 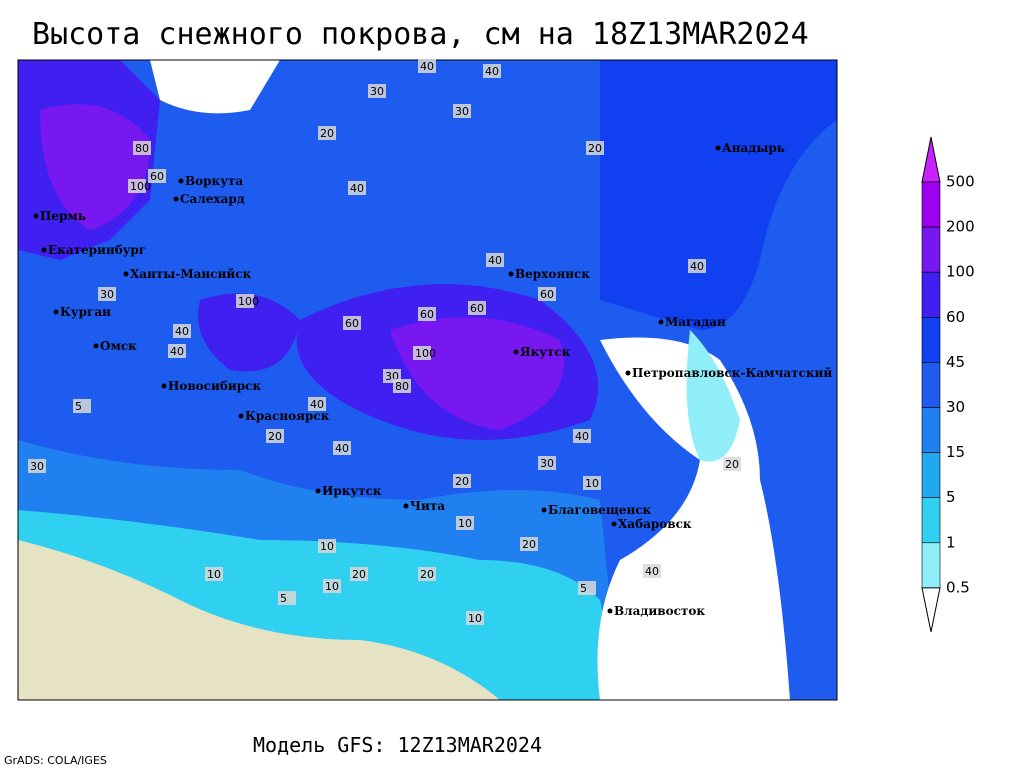 I want to click on city-label: Чита, so click(x=427, y=506).